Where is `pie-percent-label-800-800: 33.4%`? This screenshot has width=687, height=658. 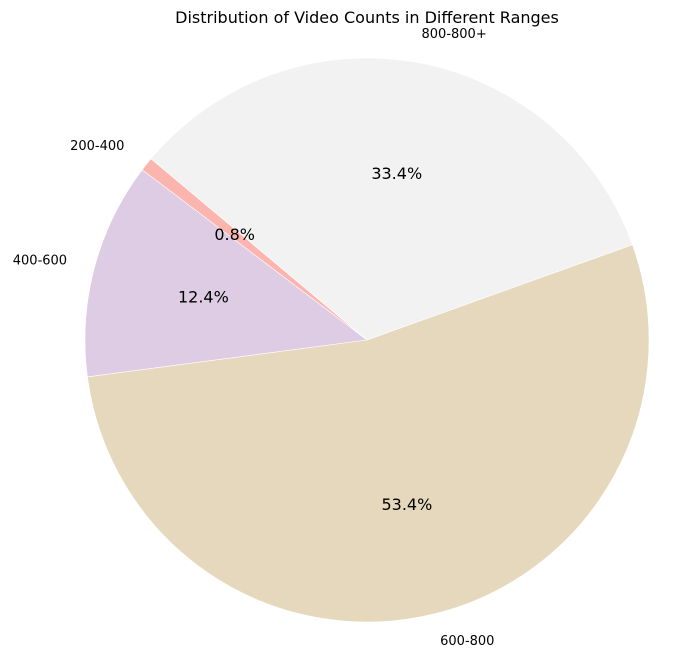 pie-percent-label-800-800: 33.4% is located at coordinates (396, 173).